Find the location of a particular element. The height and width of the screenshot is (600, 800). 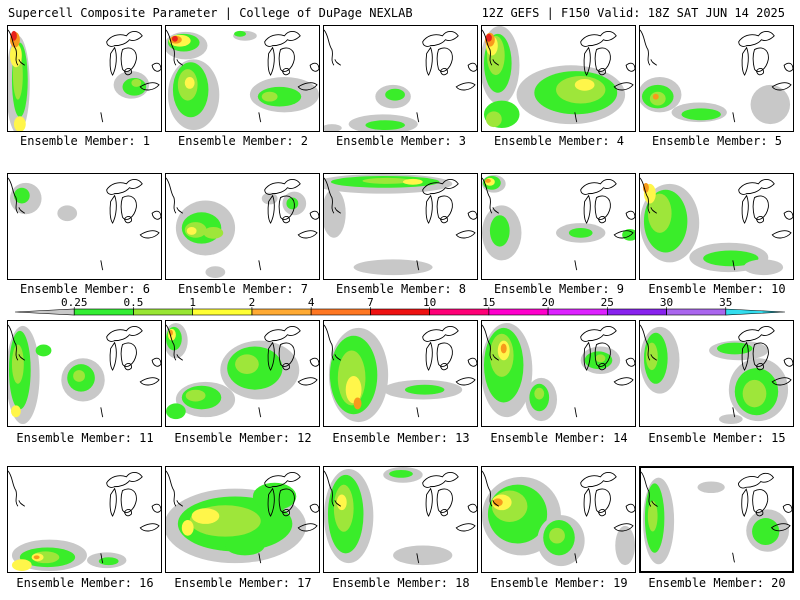

scp-contour-red is located at coordinates (13, 35).